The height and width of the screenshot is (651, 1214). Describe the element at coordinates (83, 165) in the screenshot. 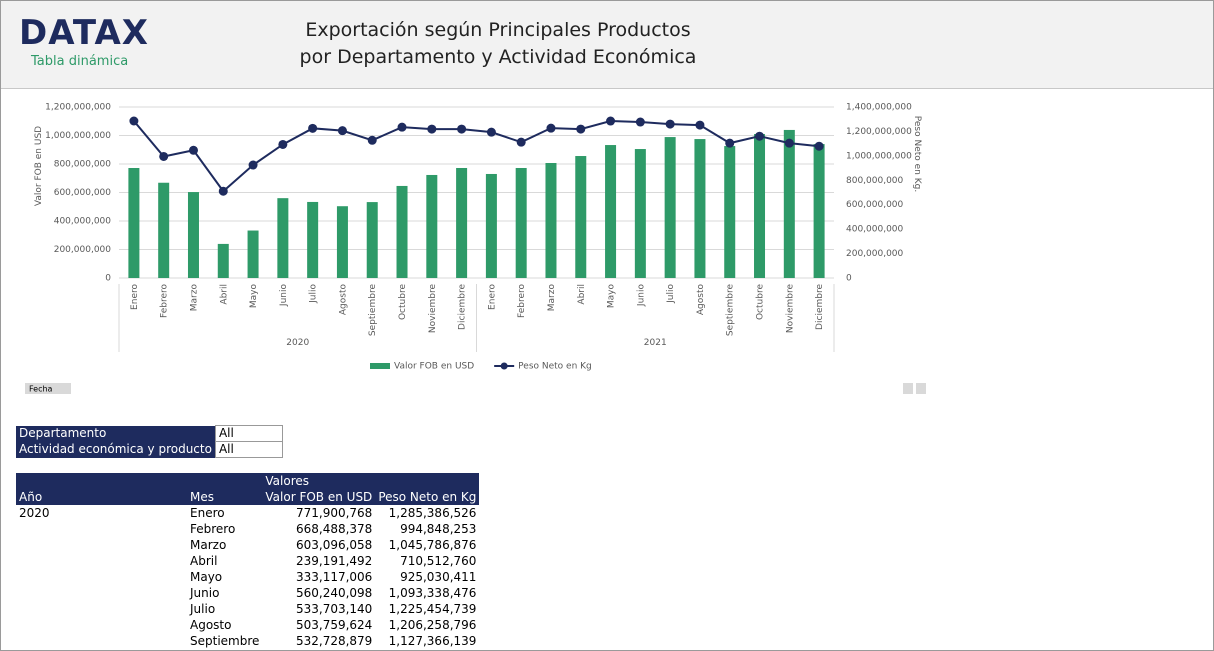

I see `y-tick-label: 800,000,000` at that location.